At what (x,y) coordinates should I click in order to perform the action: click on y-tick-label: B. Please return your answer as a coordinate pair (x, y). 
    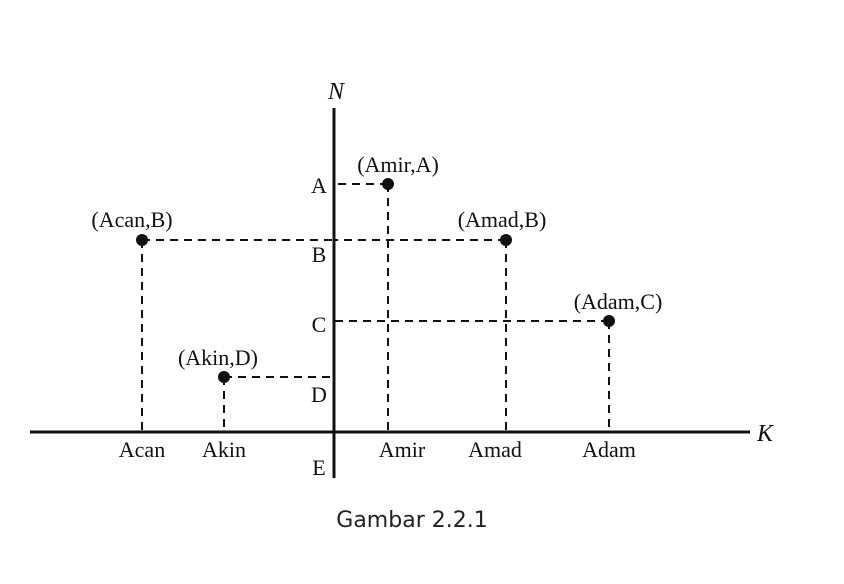
    Looking at the image, I should click on (319, 254).